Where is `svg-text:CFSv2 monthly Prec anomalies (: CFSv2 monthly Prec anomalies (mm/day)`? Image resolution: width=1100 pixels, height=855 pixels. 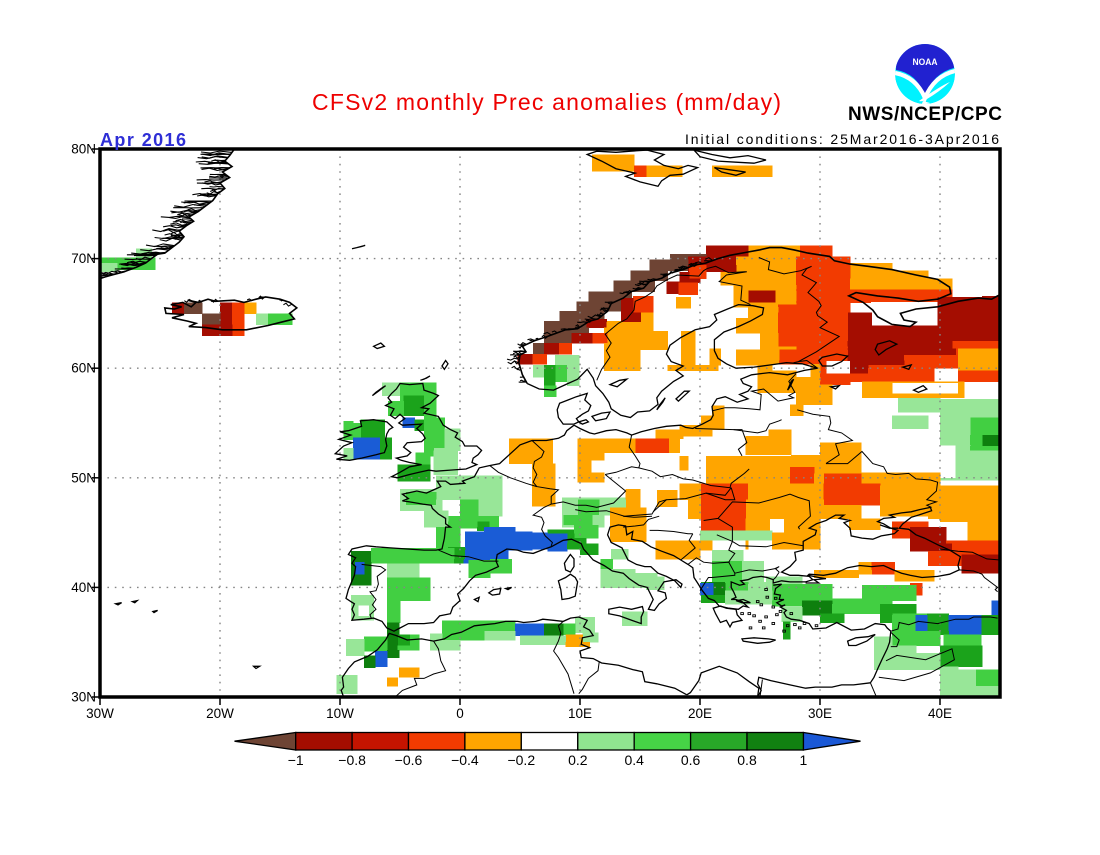
svg-text:CFSv2 monthly Prec anomalies (: CFSv2 monthly Prec anomalies (mm/day) is located at coordinates (546, 102).